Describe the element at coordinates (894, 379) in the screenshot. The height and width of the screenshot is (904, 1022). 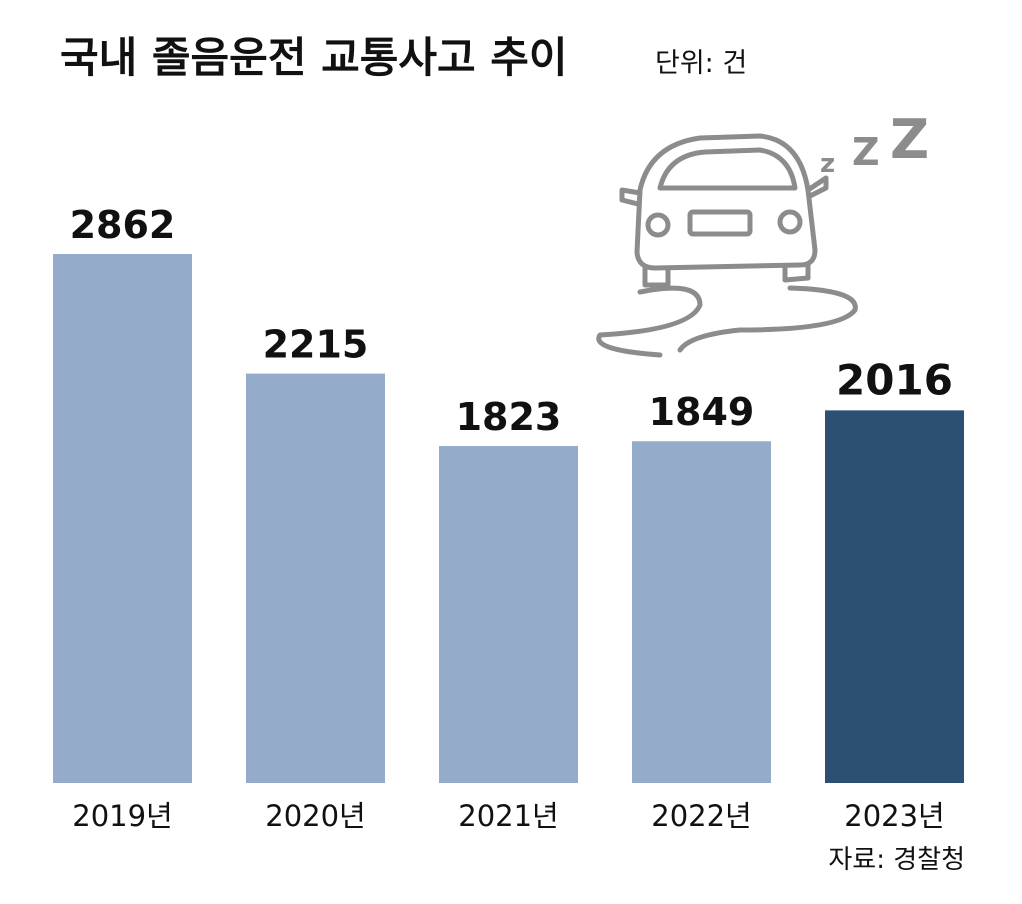
I see `value-label: 2016` at that location.